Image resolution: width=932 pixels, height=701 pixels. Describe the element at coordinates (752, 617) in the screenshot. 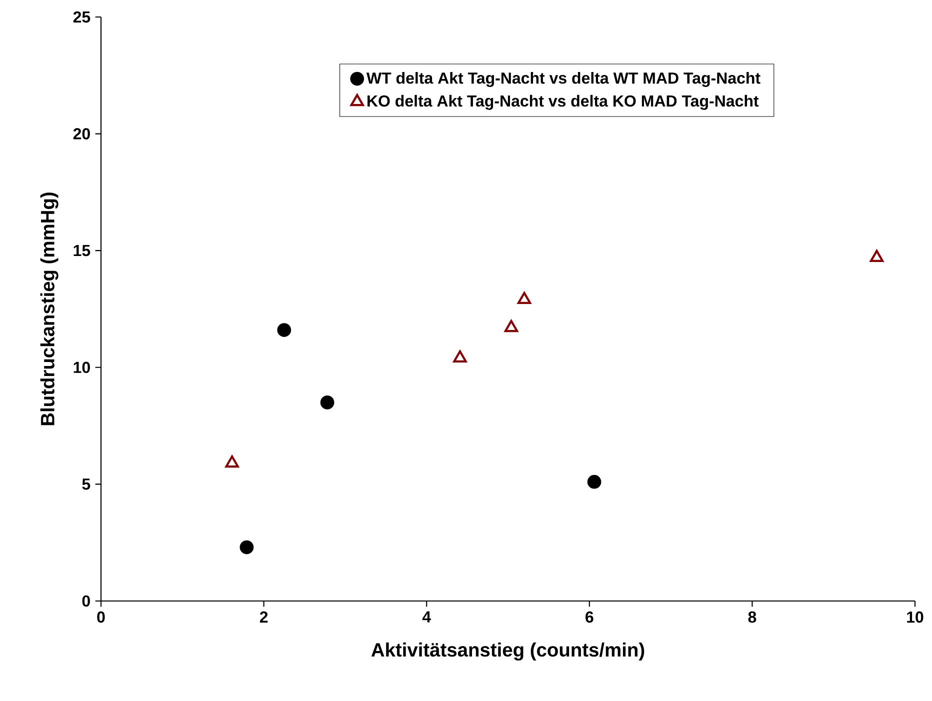

I see `x-tick-label: 8` at that location.